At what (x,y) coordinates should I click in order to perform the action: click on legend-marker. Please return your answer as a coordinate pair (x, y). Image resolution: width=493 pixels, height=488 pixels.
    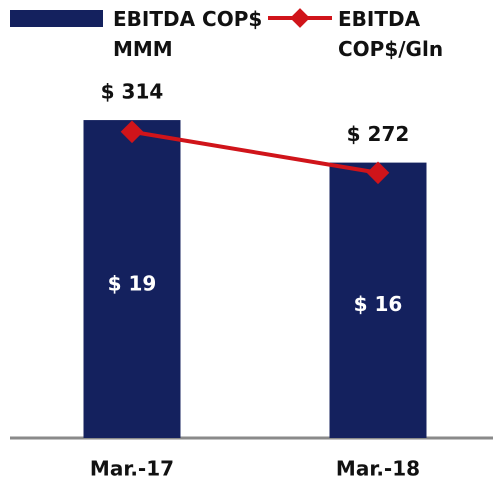
    Looking at the image, I should click on (300, 18).